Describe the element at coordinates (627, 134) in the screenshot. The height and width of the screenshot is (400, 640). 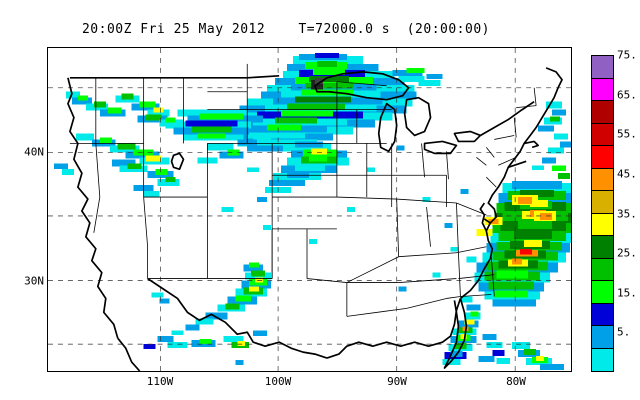
I see `colorbar-tick-55: 55.` at that location.